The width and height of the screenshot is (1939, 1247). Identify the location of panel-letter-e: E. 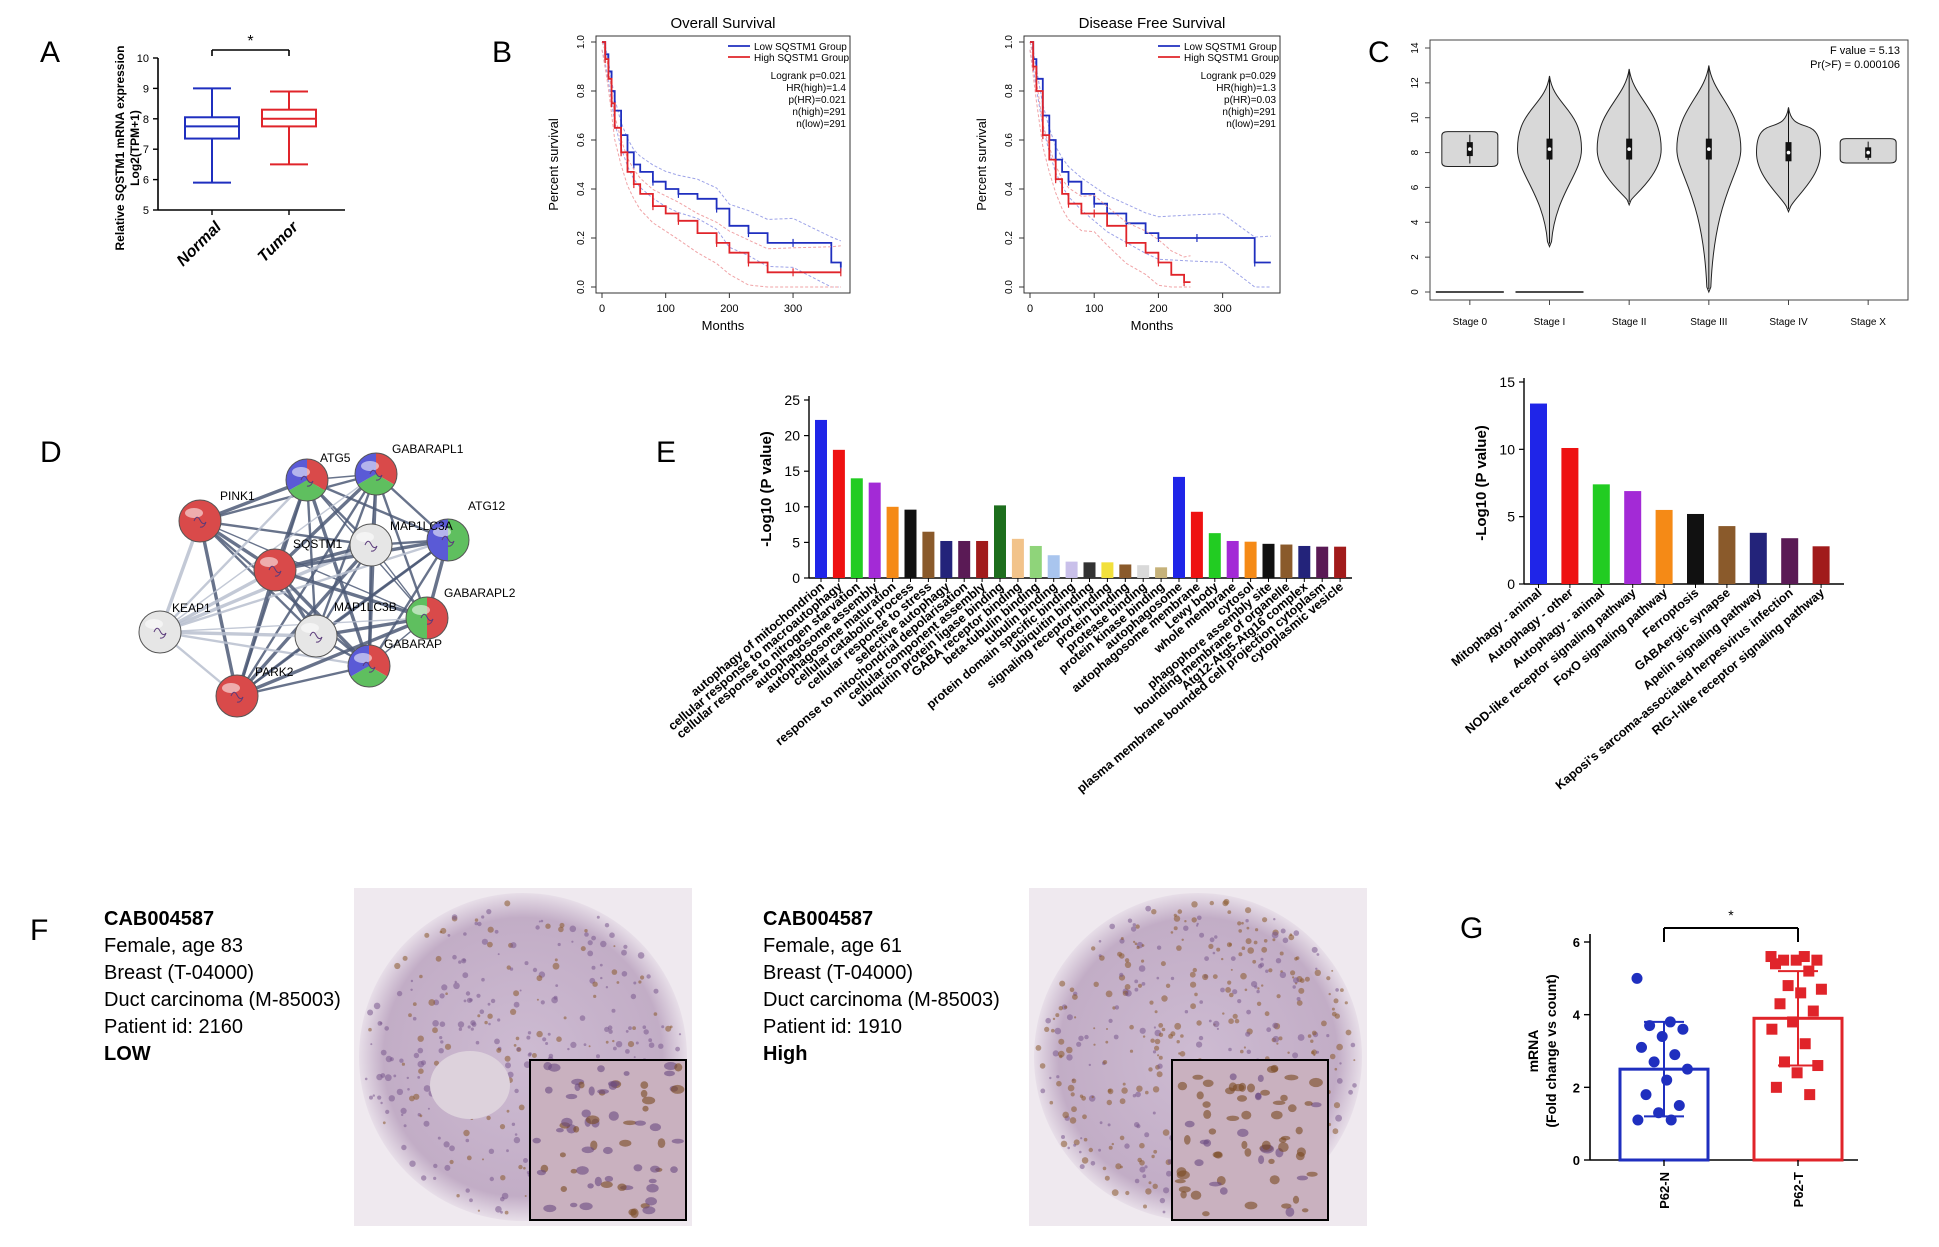
(666, 452).